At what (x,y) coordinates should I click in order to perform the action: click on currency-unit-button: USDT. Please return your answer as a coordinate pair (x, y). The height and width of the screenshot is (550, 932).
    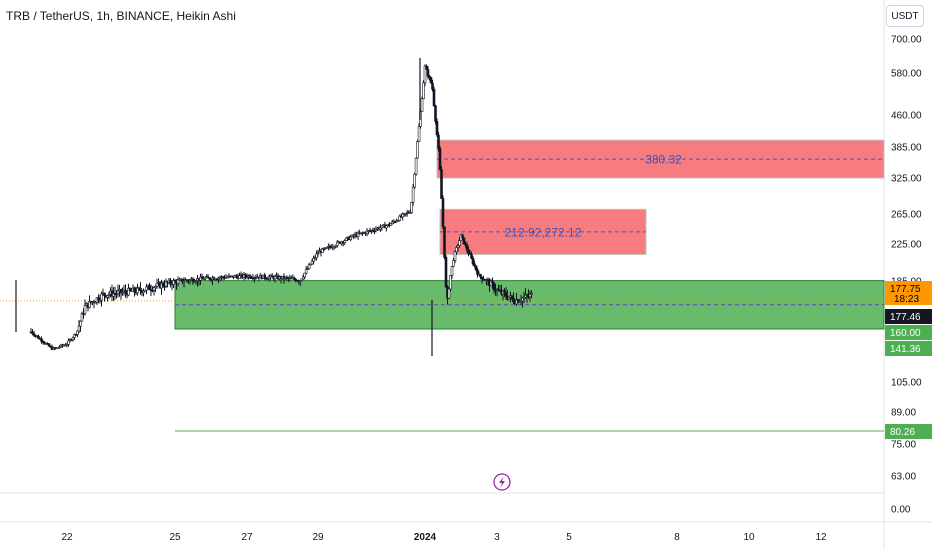
    Looking at the image, I should click on (905, 16).